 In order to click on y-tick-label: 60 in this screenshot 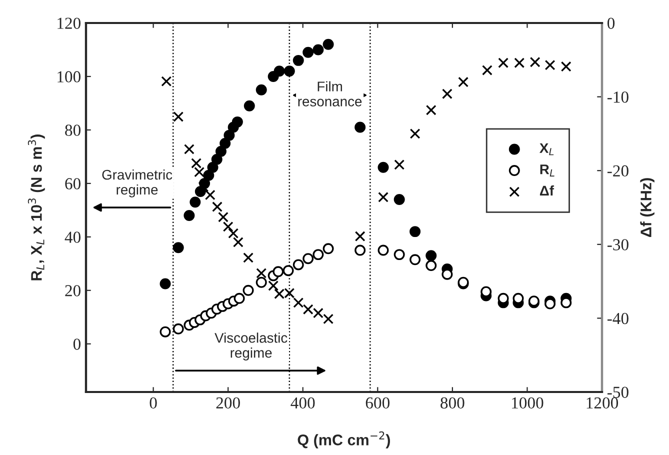, I will do `click(73, 184)`.